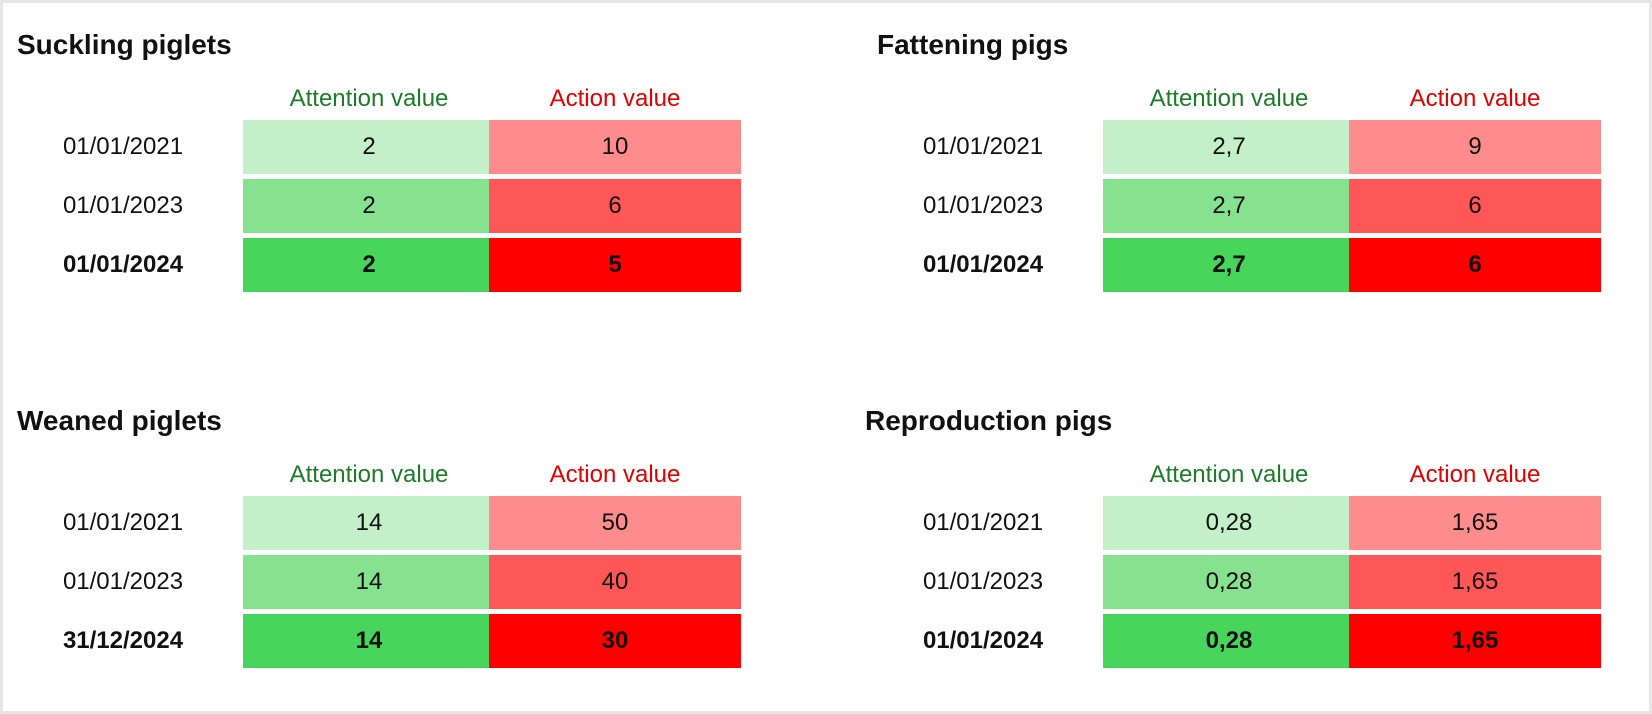 The width and height of the screenshot is (1652, 714). I want to click on action-cell: 30, so click(615, 641).